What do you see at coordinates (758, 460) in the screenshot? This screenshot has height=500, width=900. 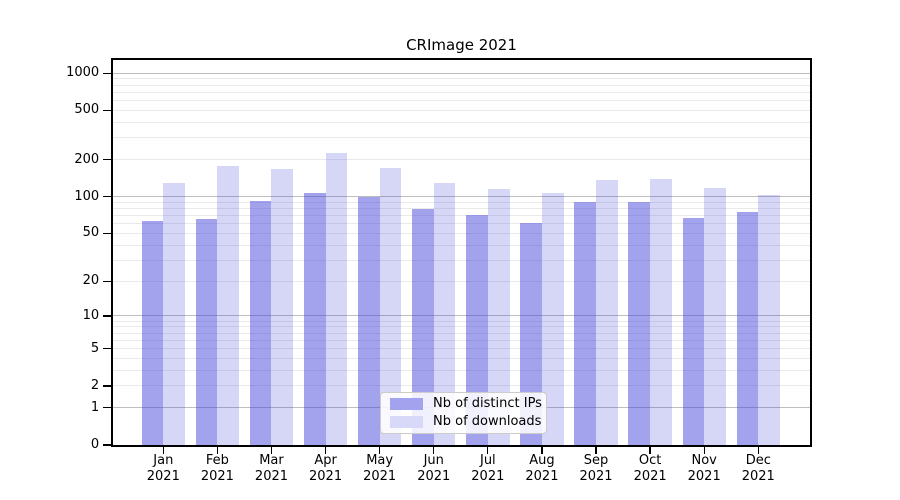 I see `x-tick-month: Dec` at bounding box center [758, 460].